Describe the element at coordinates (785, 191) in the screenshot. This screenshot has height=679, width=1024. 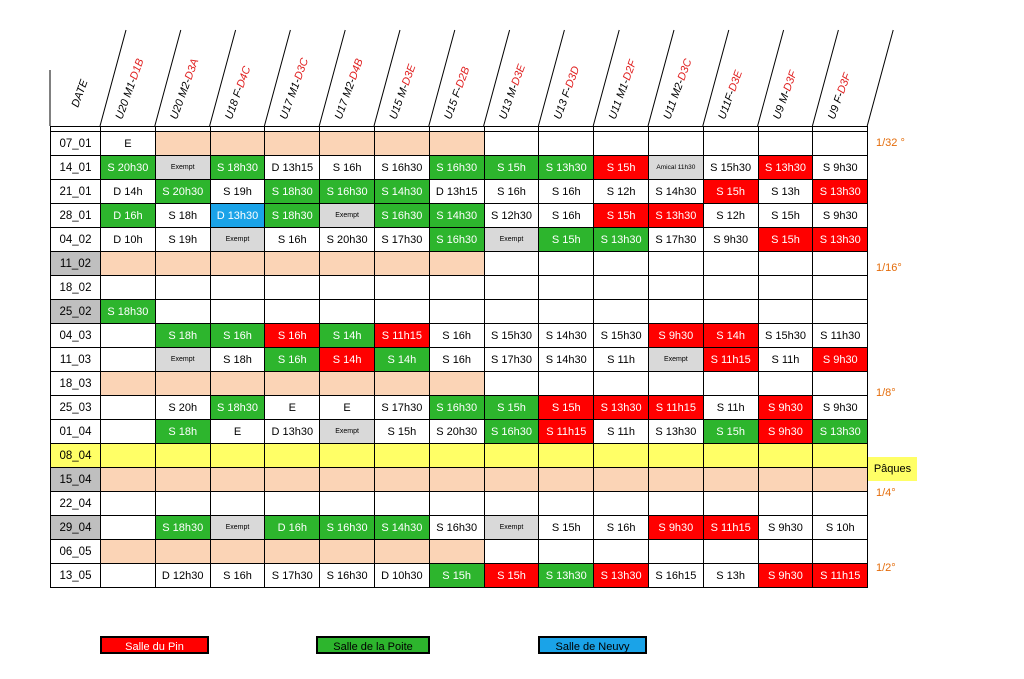
I see `match-cell: S 13h` at that location.